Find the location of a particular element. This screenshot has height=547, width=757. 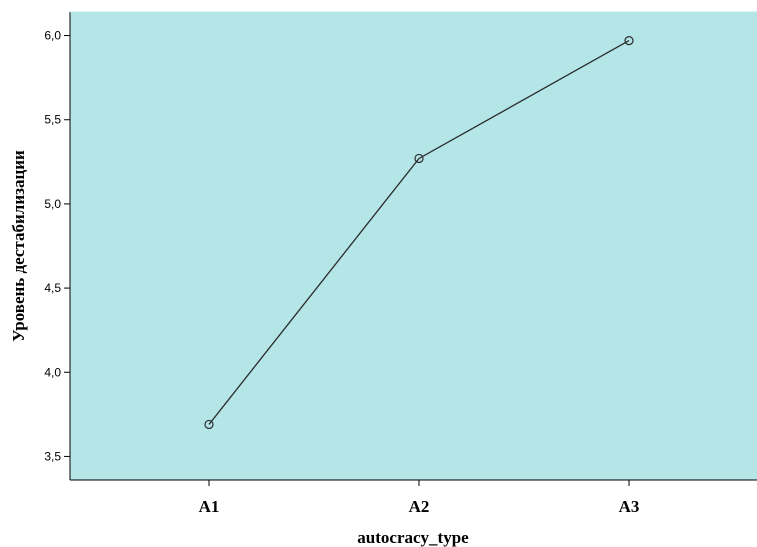

y-tick-label: 6,0 is located at coordinates (52, 36).